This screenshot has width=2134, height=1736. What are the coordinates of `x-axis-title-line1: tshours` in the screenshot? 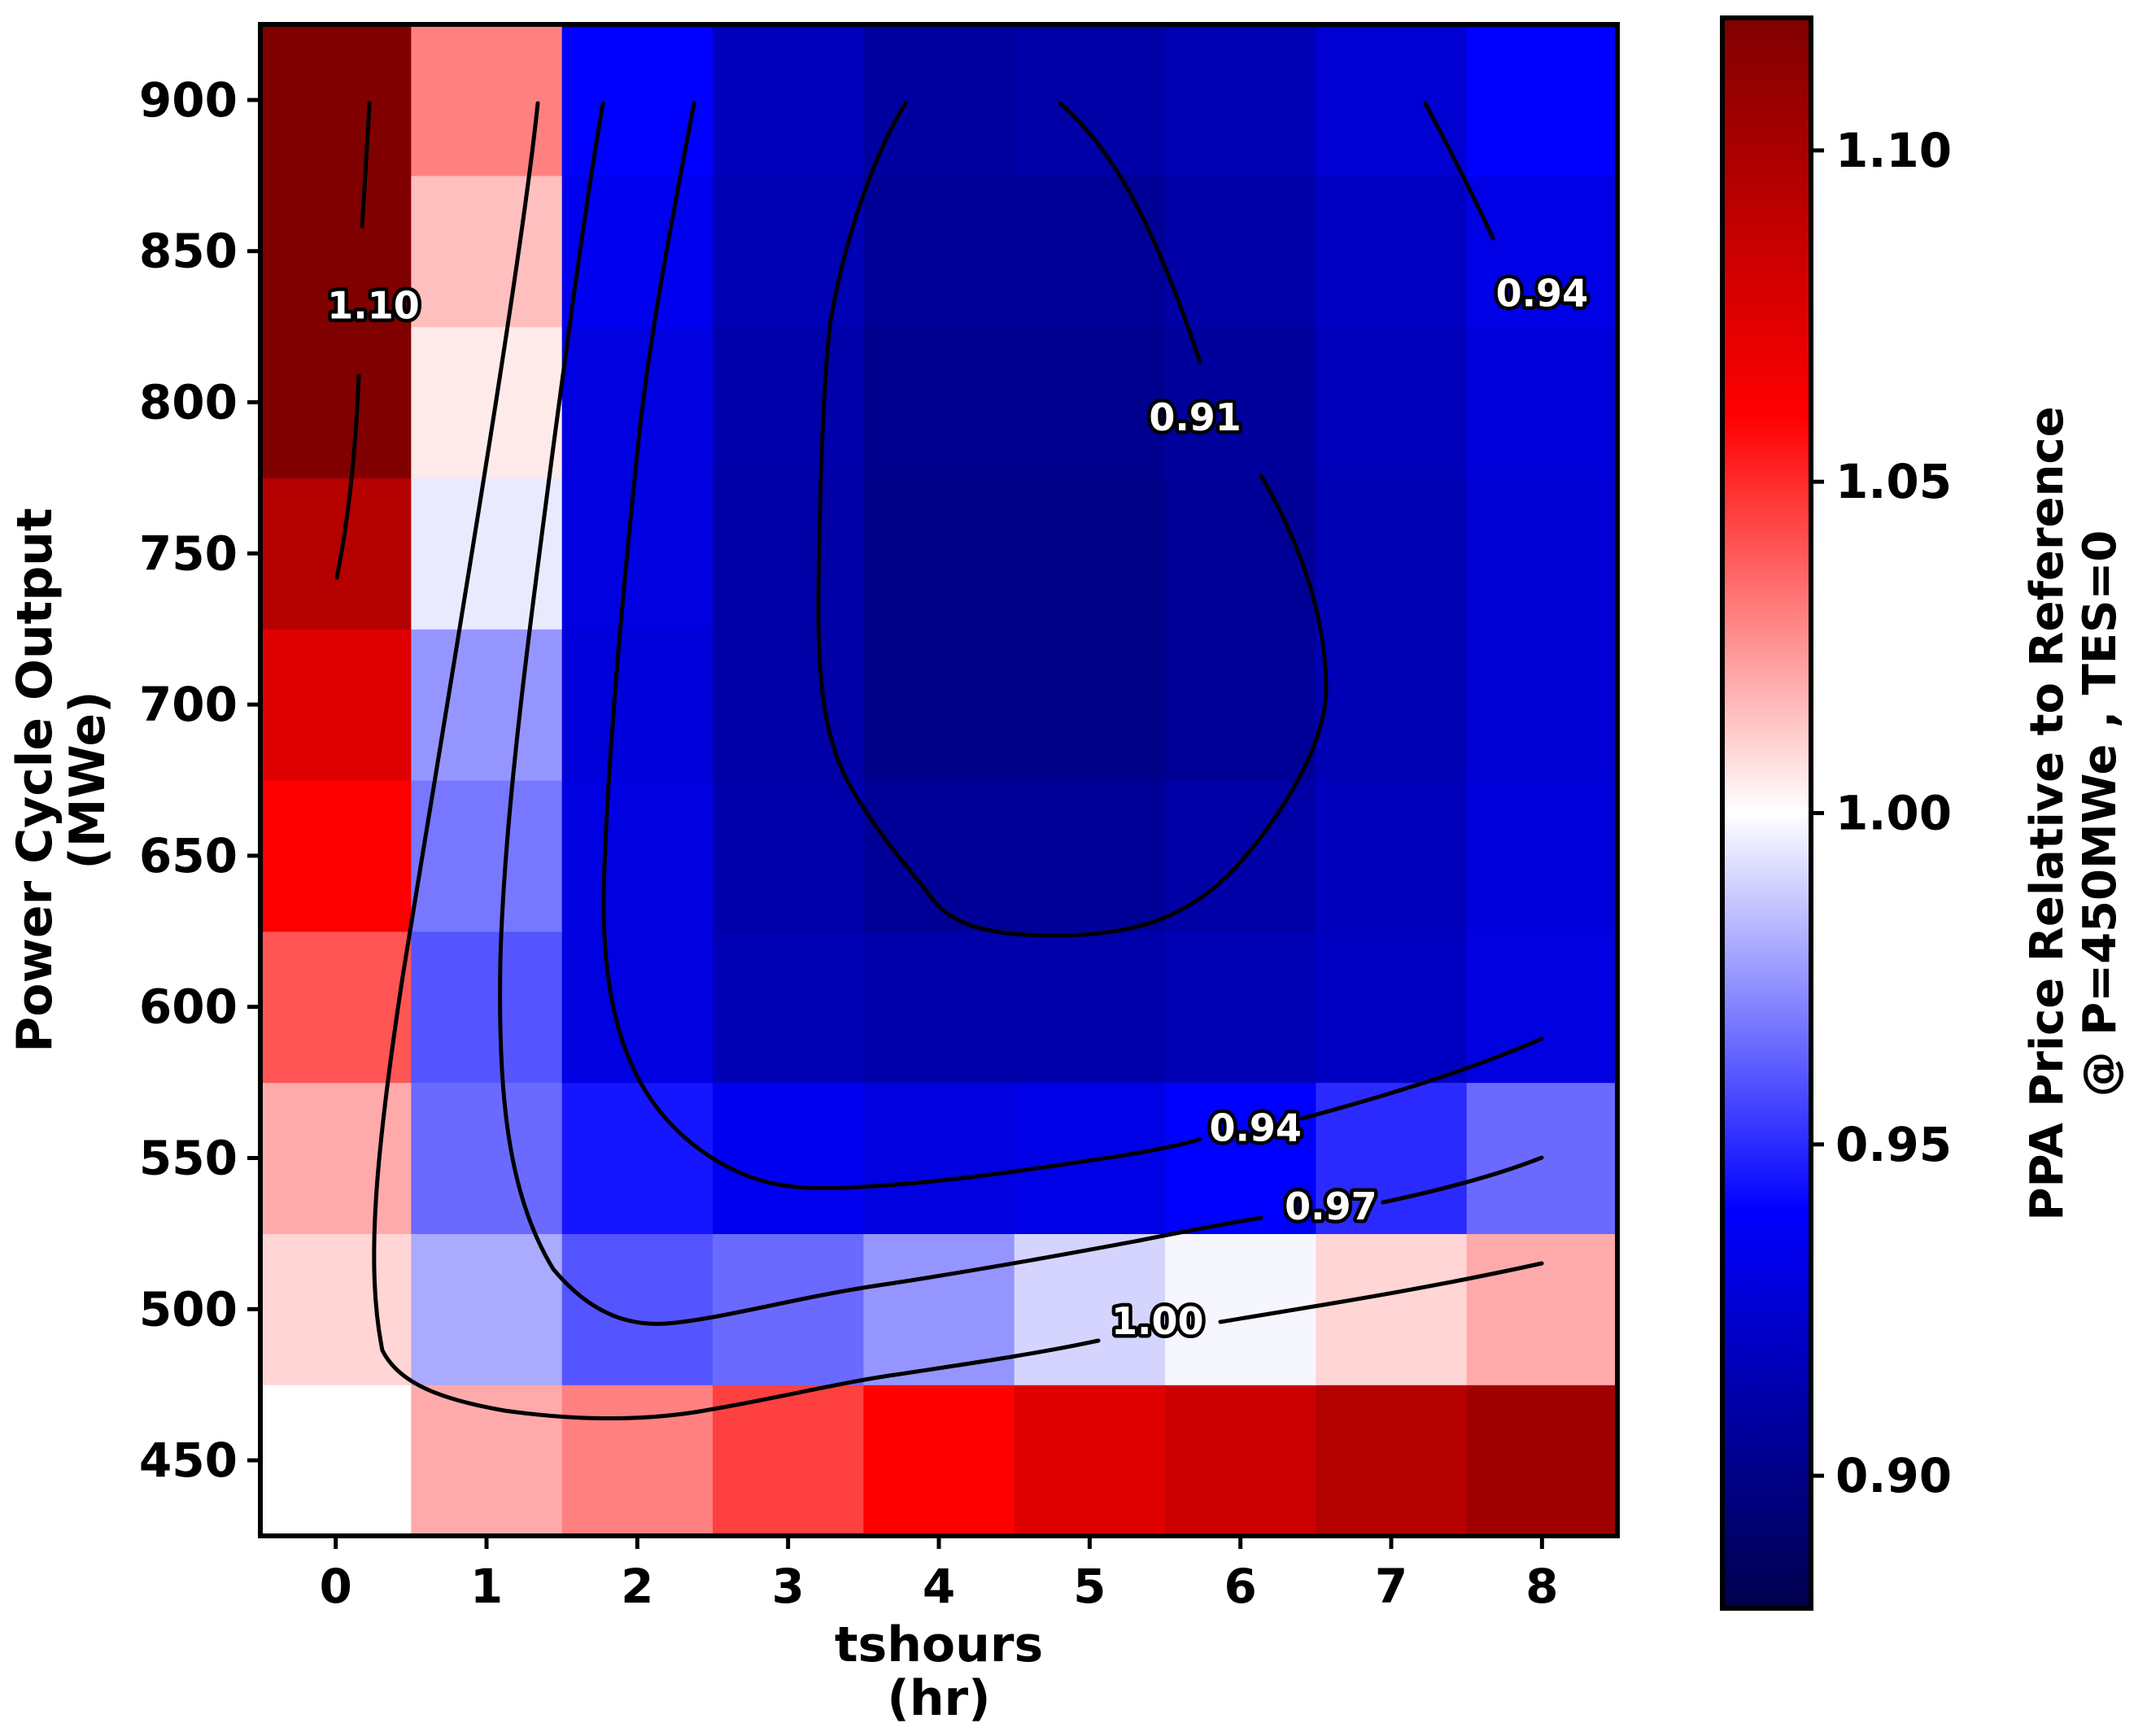 It's located at (939, 1644).